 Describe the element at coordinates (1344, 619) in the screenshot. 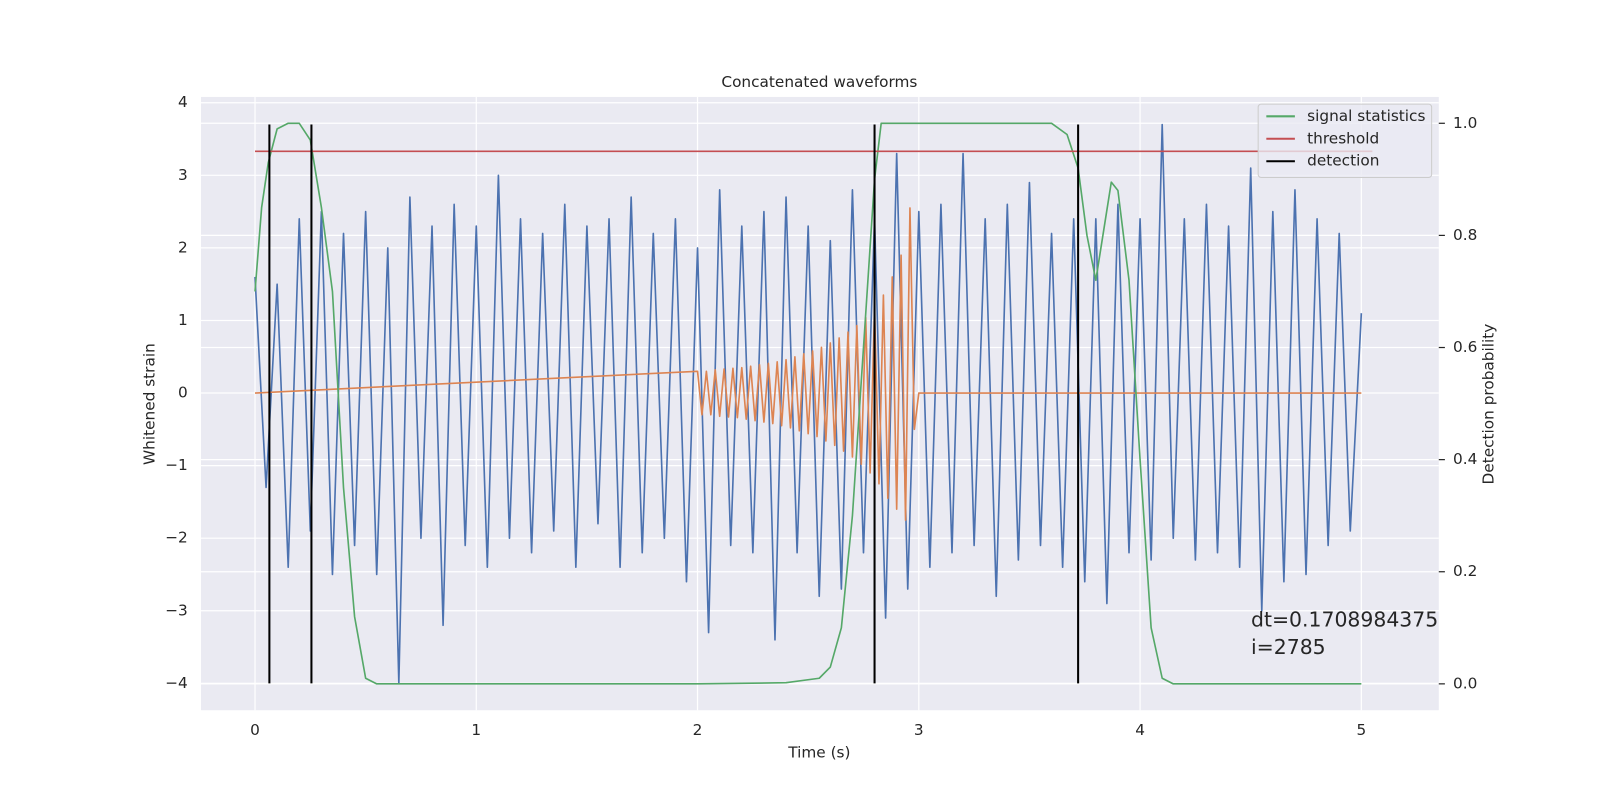

I see `annotation: dt=0.1708984375` at that location.